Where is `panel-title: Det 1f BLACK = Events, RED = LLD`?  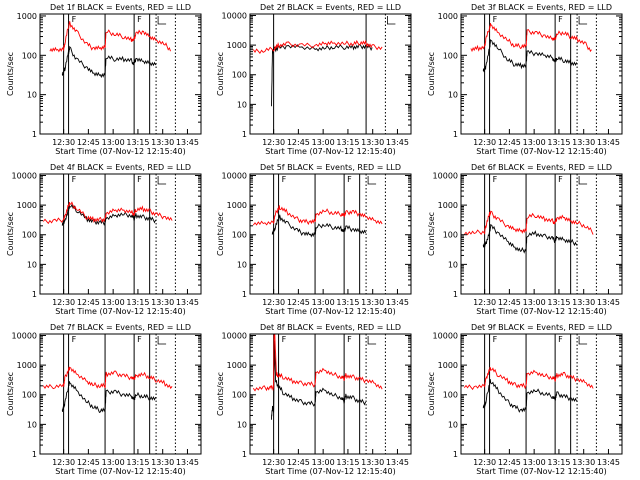 panel-title: Det 1f BLACK = Events, RED = LLD is located at coordinates (120, 7).